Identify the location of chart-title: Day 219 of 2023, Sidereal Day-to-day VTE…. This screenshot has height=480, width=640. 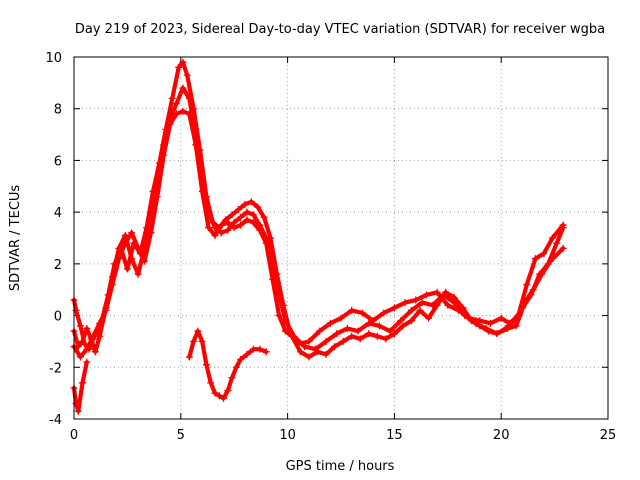
(340, 29).